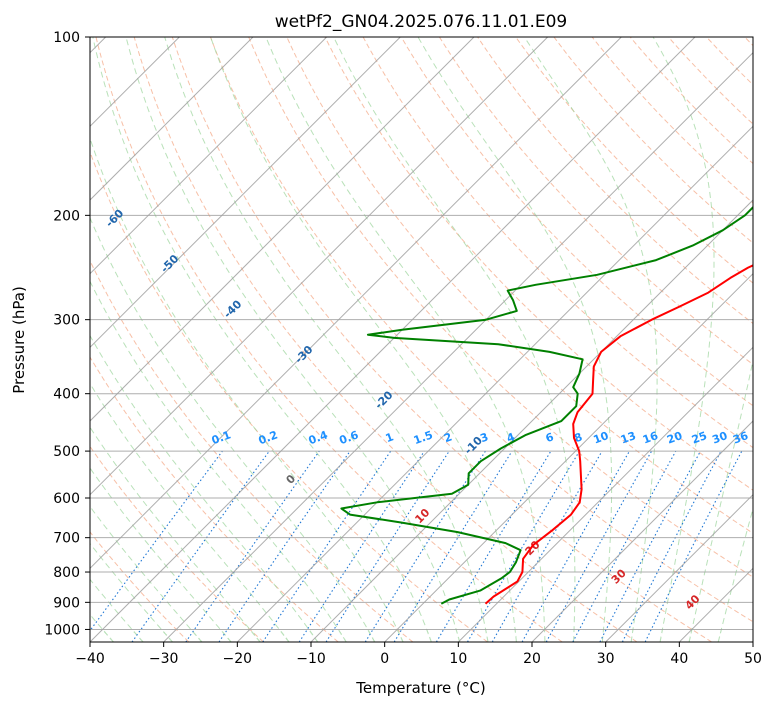  What do you see at coordinates (650, 438) in the screenshot?
I see `mixing-ratio-label: 16` at bounding box center [650, 438].